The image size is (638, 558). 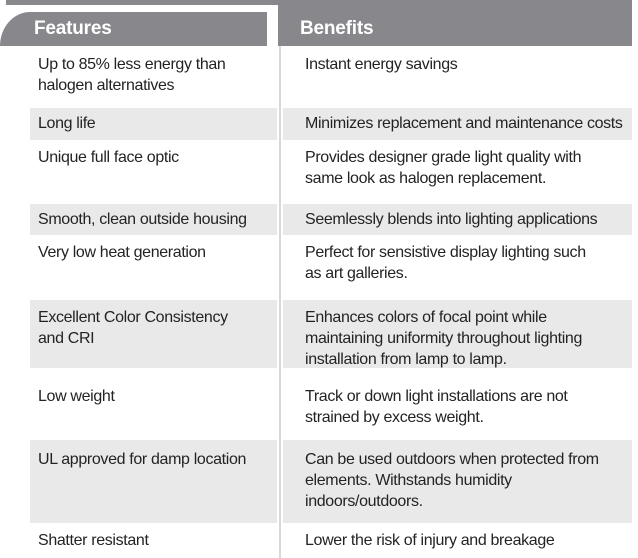 I want to click on benefits-header-cell: Benefits, so click(x=455, y=25).